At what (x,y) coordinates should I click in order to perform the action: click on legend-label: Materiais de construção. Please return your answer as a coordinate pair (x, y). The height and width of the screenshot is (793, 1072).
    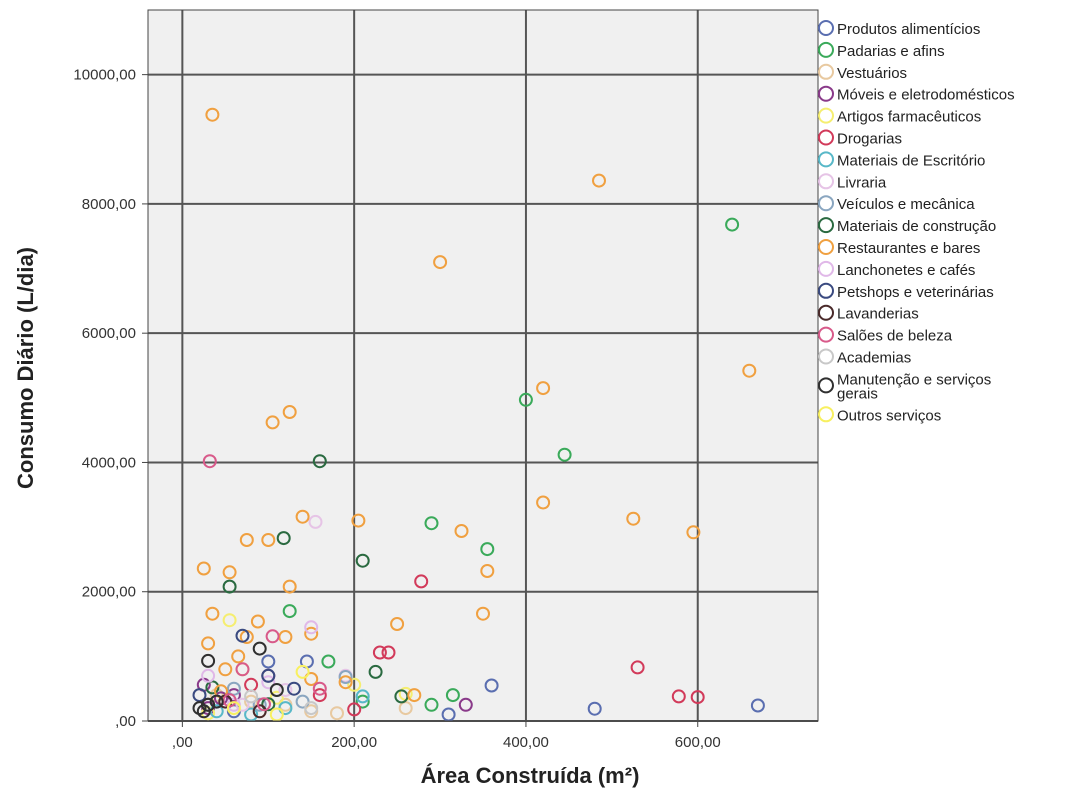
    Looking at the image, I should click on (916, 226).